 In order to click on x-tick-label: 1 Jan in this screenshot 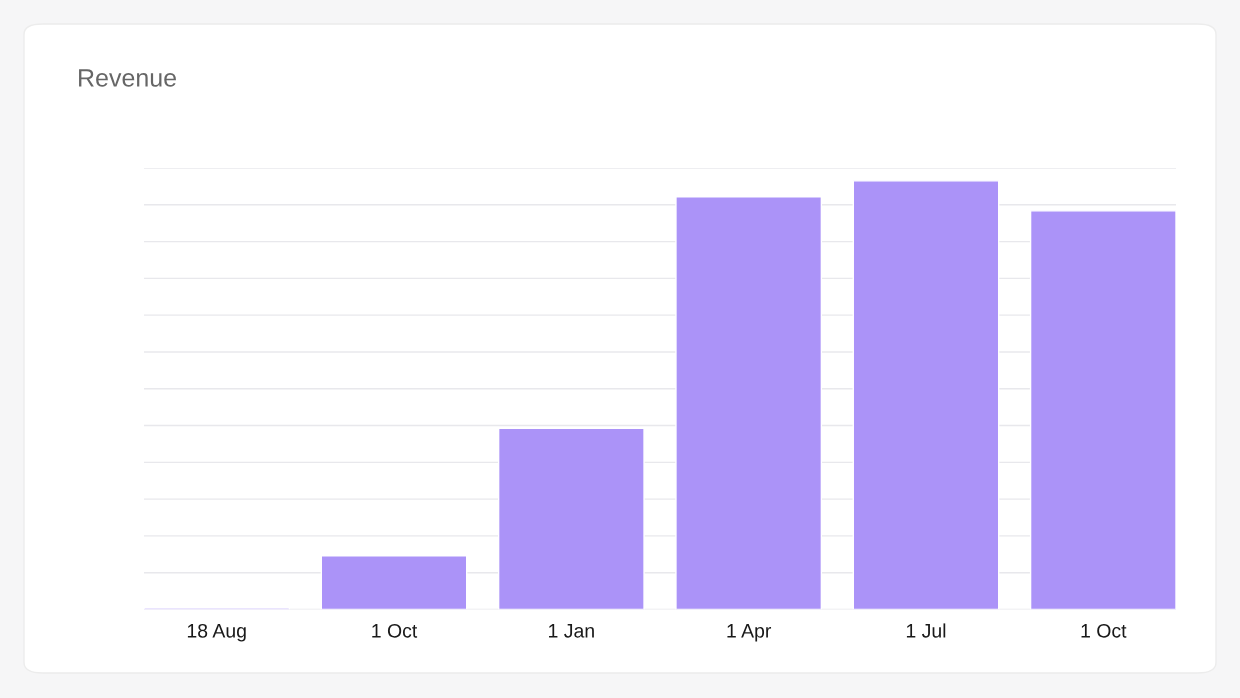, I will do `click(571, 631)`.